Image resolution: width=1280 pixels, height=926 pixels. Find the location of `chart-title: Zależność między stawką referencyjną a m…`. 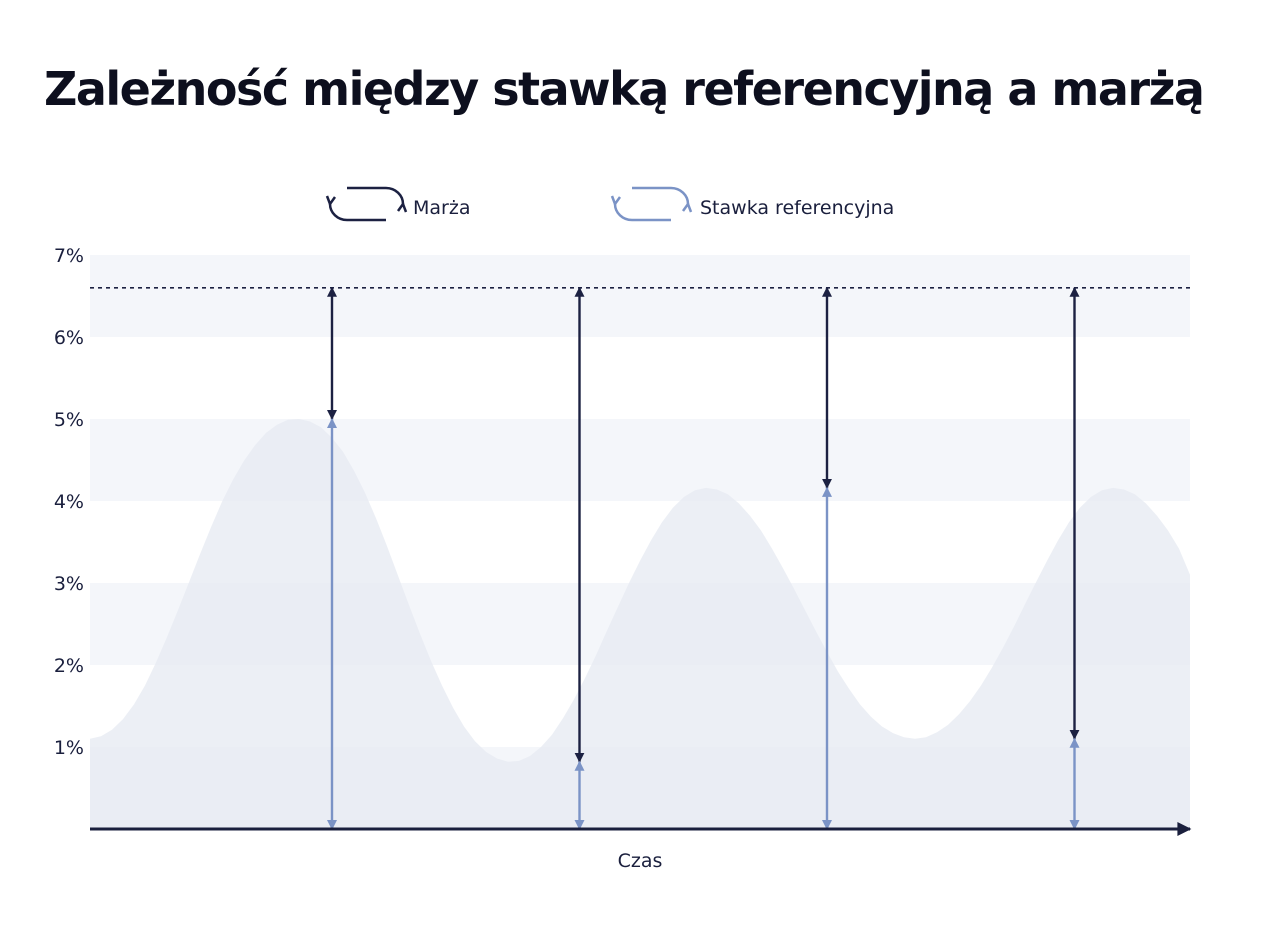

chart-title: Zależność między stawką referencyjną a m… is located at coordinates (624, 89).